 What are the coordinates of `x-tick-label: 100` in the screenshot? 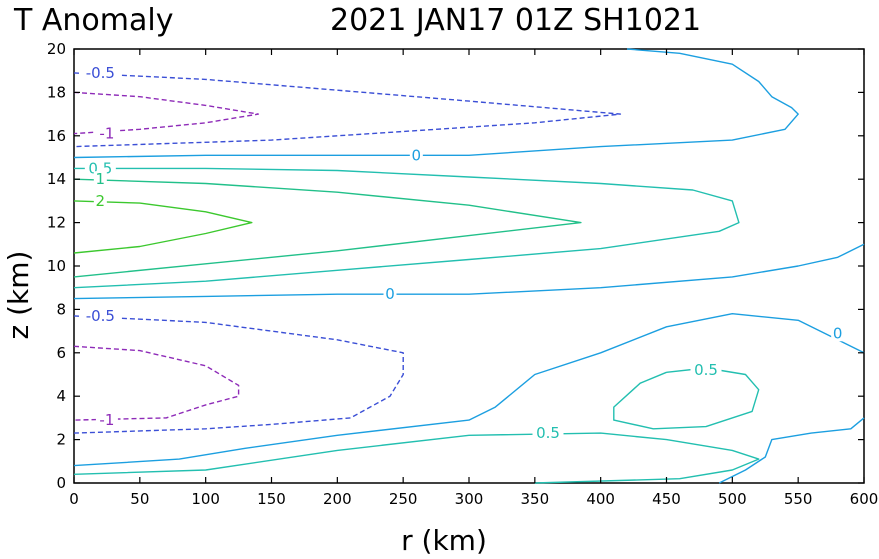 It's located at (205, 499).